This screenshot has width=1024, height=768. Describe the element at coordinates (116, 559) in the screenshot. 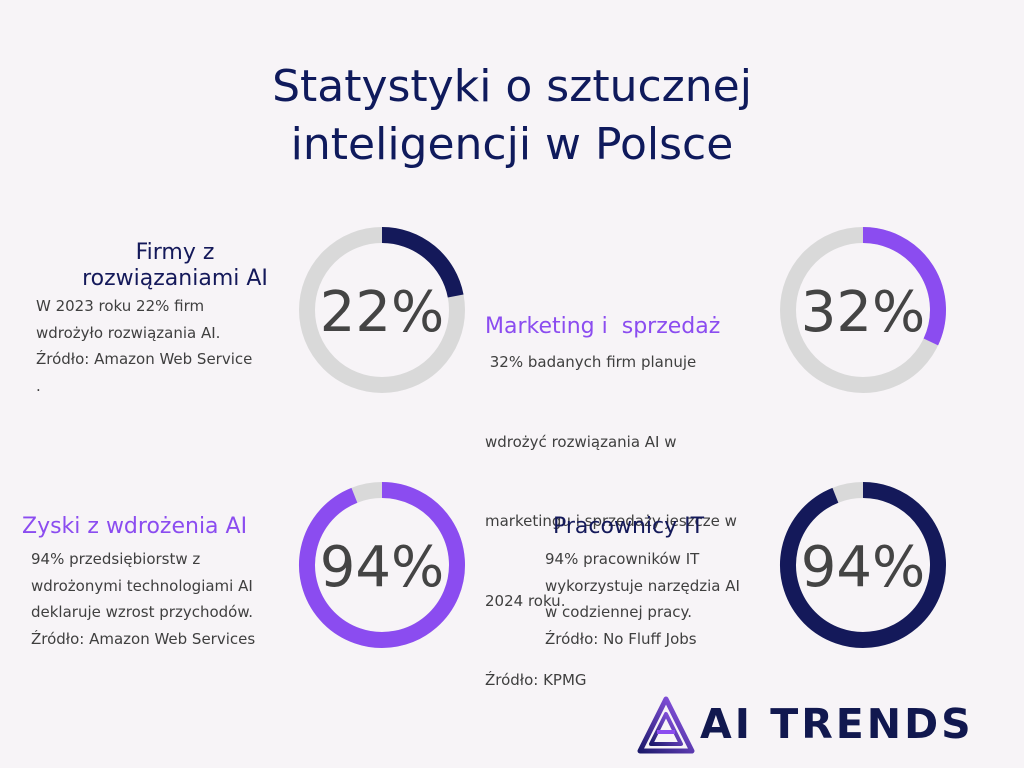

I see `stat-3-line-1: 94% przedsiębiorstw z` at that location.